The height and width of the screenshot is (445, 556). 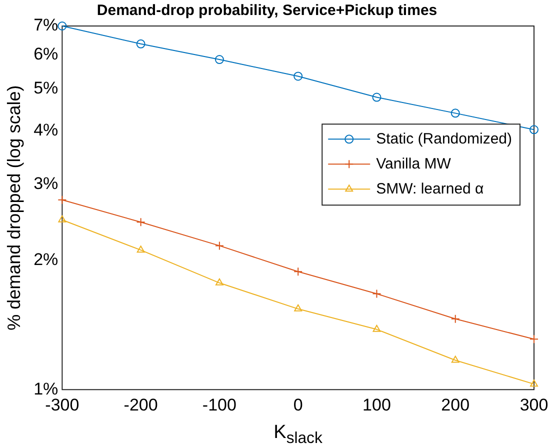 What do you see at coordinates (219, 404) in the screenshot?
I see `x-tick-label: -100` at bounding box center [219, 404].